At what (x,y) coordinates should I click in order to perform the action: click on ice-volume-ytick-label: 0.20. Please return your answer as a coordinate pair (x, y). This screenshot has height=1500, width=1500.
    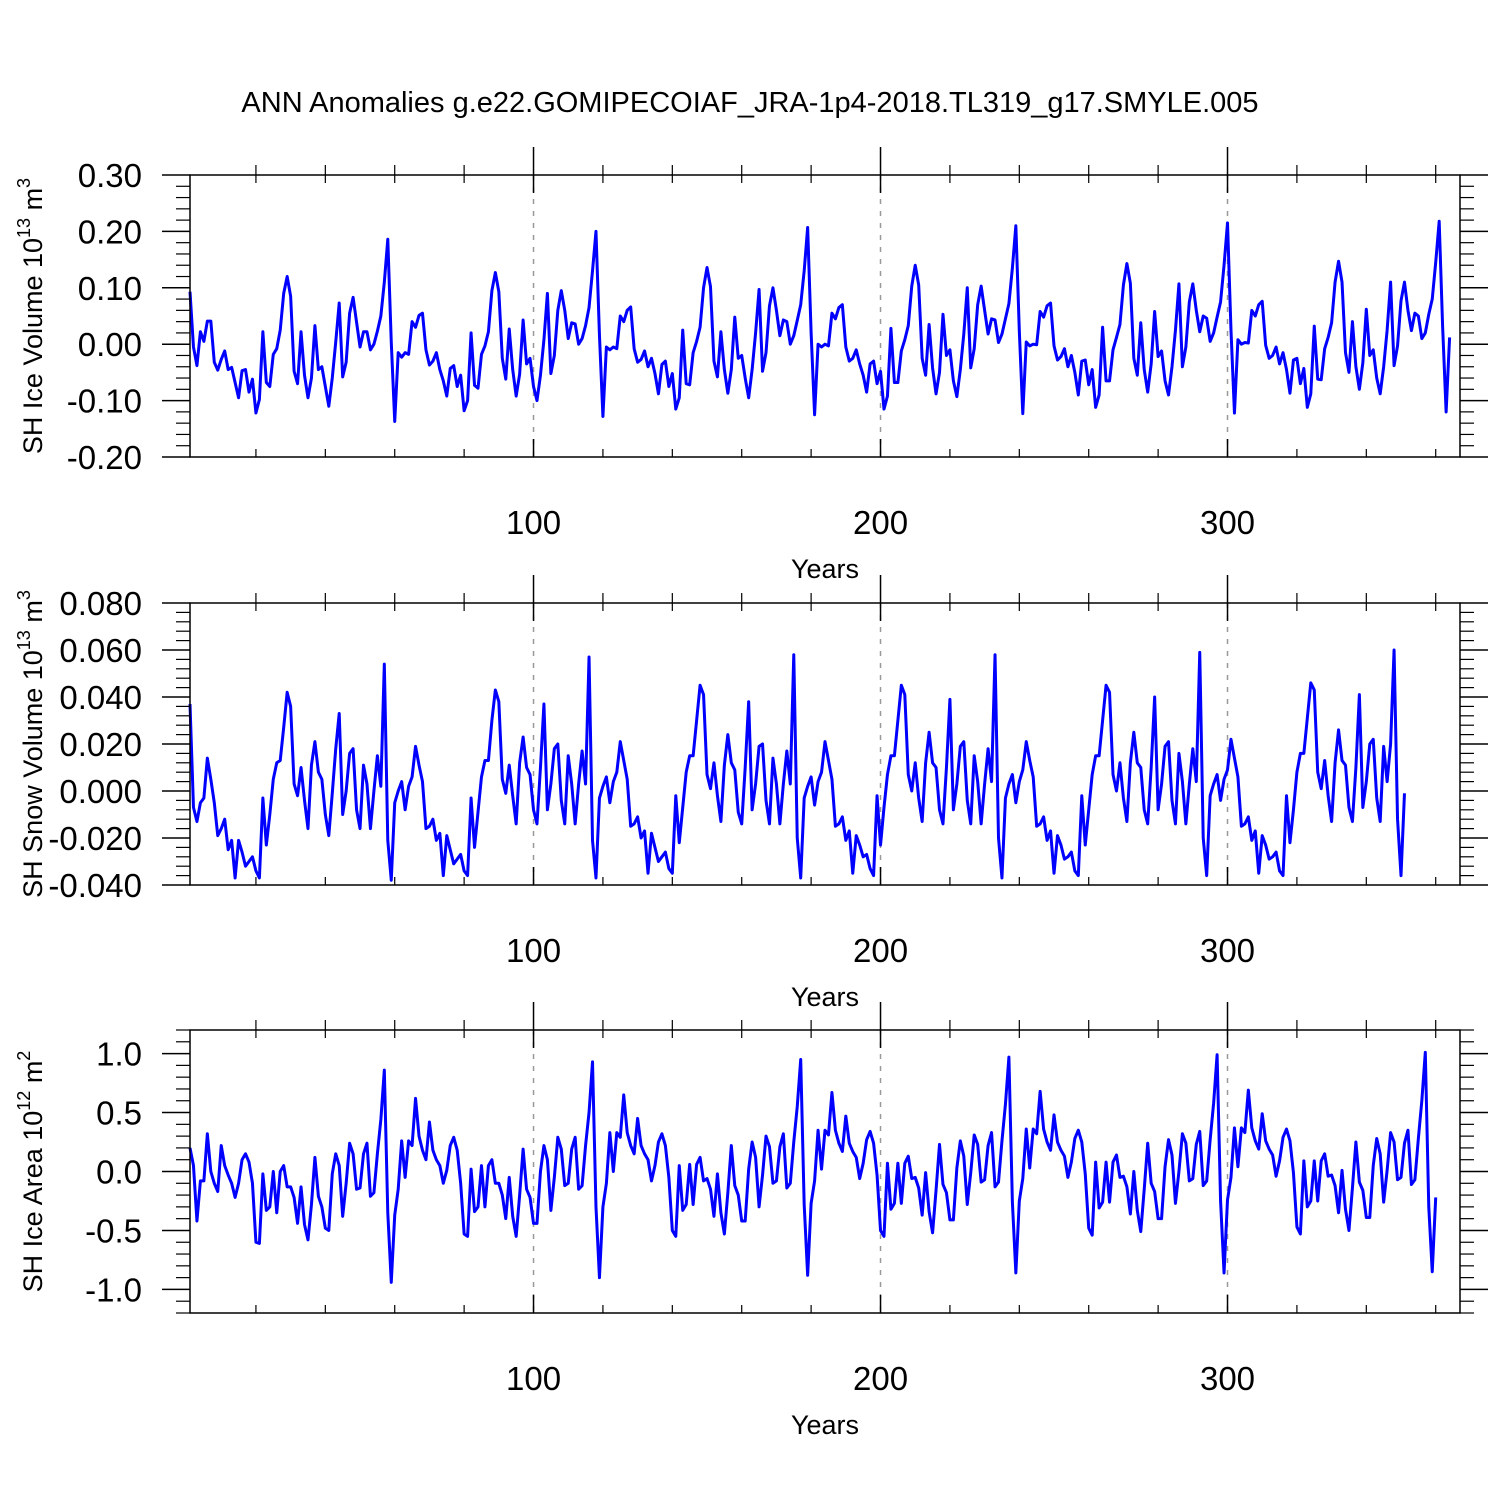
    Looking at the image, I should click on (110, 231).